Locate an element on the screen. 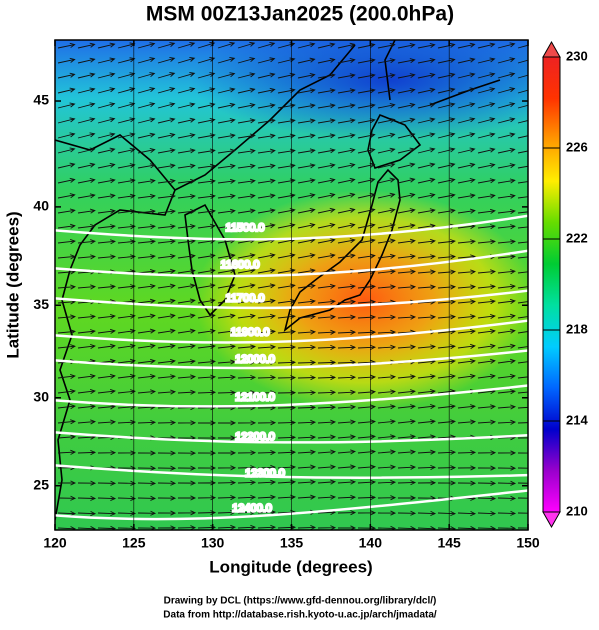 The width and height of the screenshot is (599, 630). colorbar-tick-label: 214 is located at coordinates (577, 419).